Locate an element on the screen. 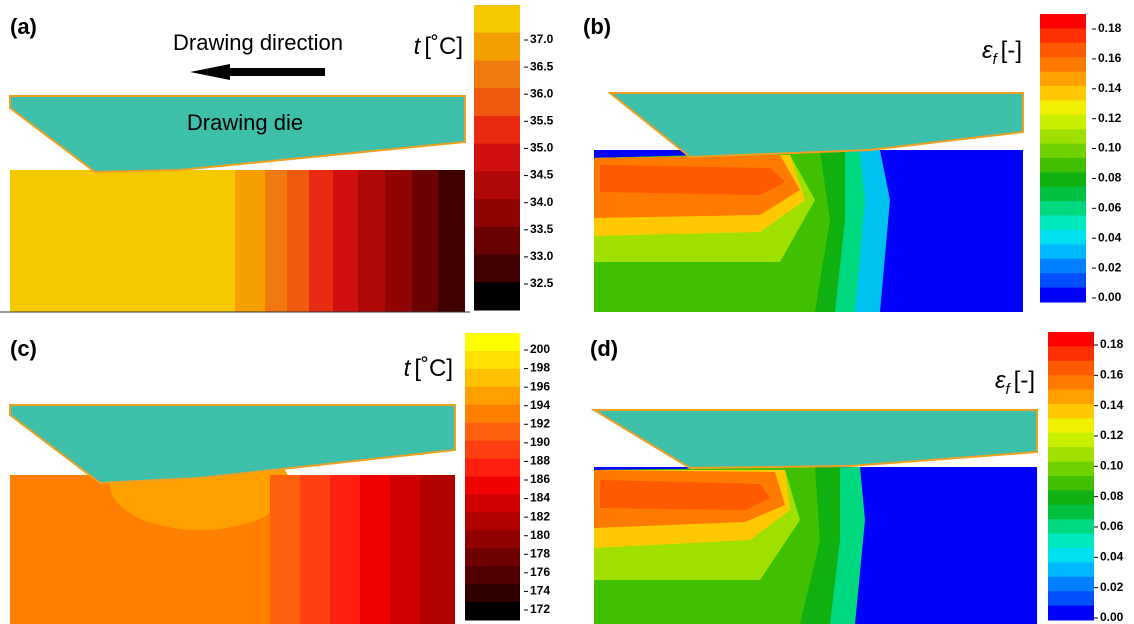  tick-label: 188 is located at coordinates (540, 461).